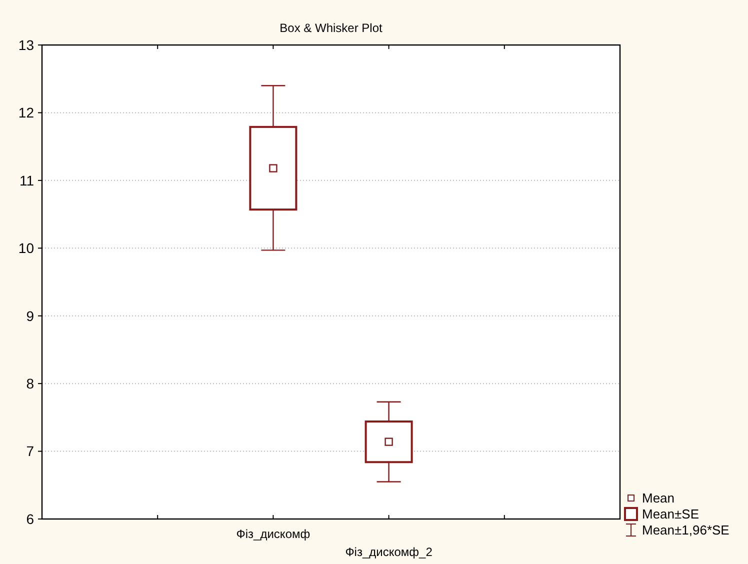  Describe the element at coordinates (671, 514) in the screenshot. I see `text: Mean±SE` at that location.